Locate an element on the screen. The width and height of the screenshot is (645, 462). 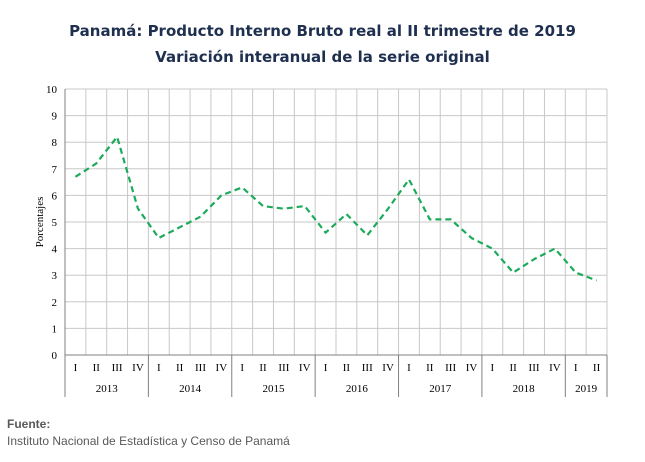
y-tick-label: 10 is located at coordinates (52, 90).